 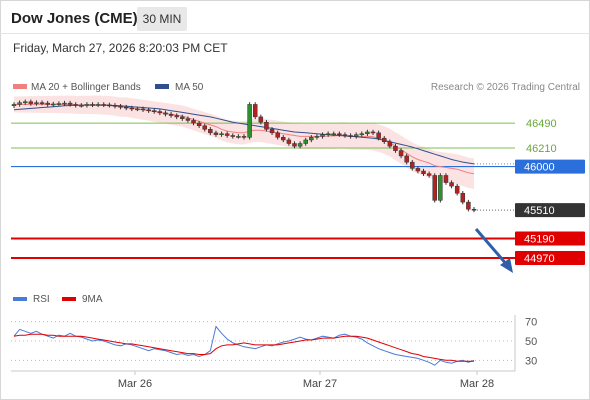 I want to click on rsi-ma-line, so click(x=243, y=347).